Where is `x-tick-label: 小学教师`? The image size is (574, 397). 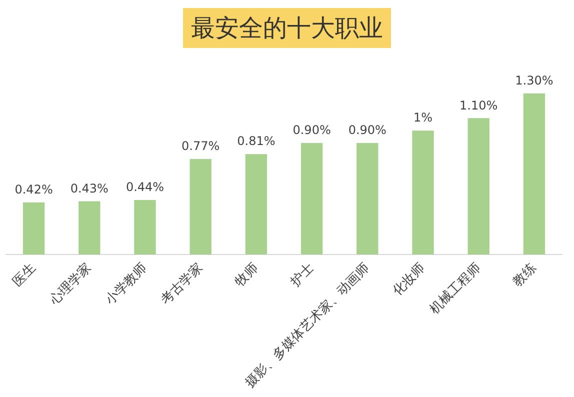
x-tick-label: 小学教师 is located at coordinates (126, 284).